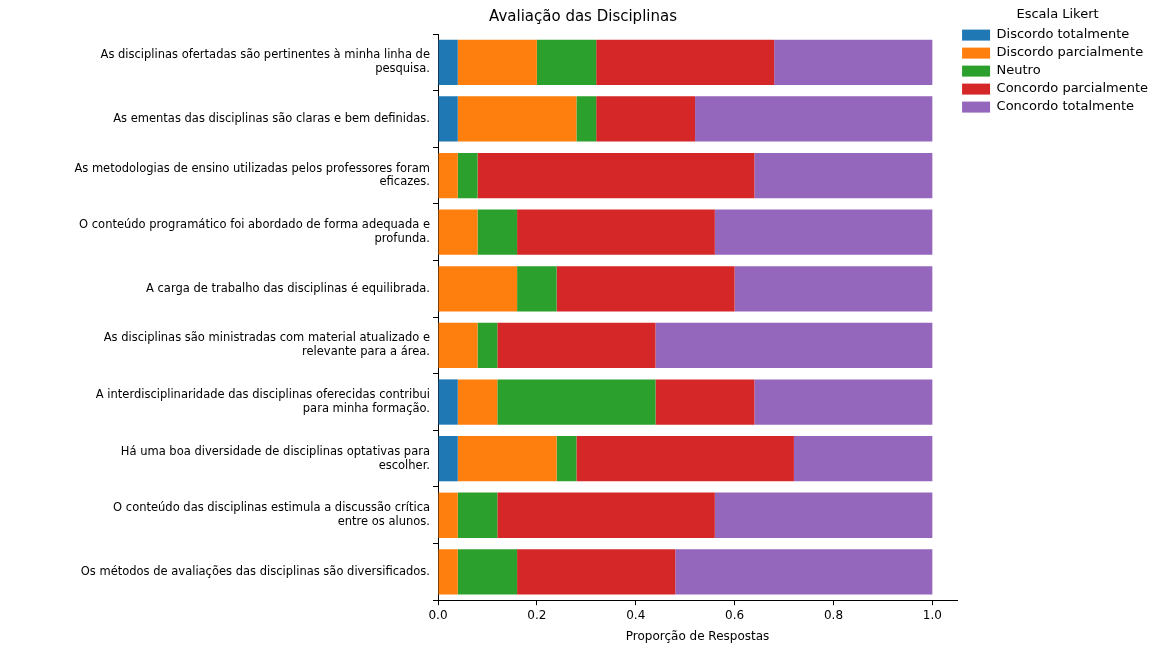 This screenshot has height=659, width=1167. Describe the element at coordinates (1070, 52) in the screenshot. I see `legend-label: Discordo parcialmente` at that location.